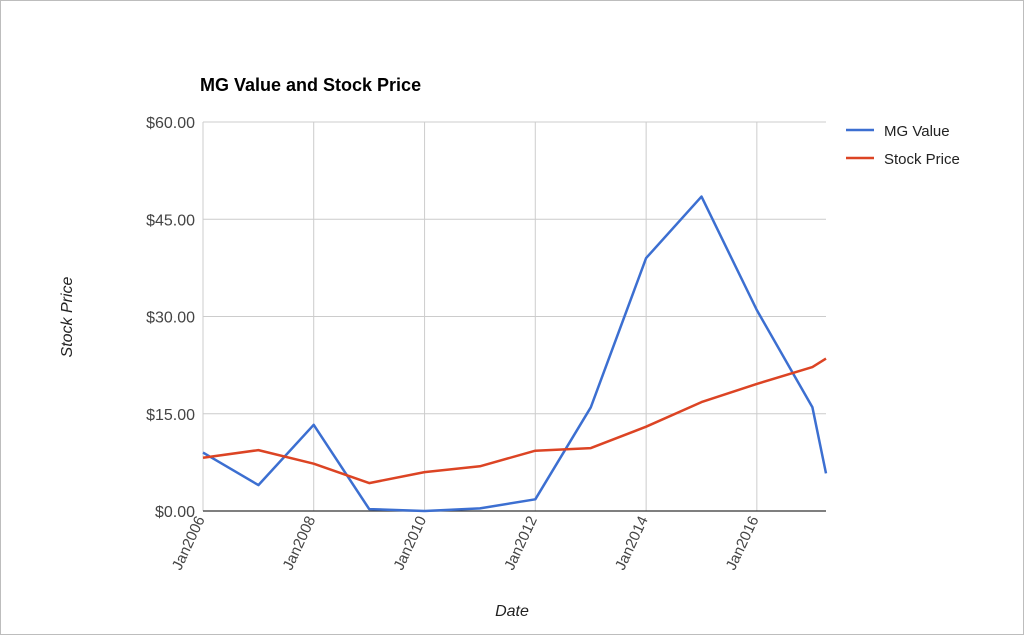  What do you see at coordinates (903, 145) in the screenshot?
I see `legend: MG Value Stock Price` at bounding box center [903, 145].